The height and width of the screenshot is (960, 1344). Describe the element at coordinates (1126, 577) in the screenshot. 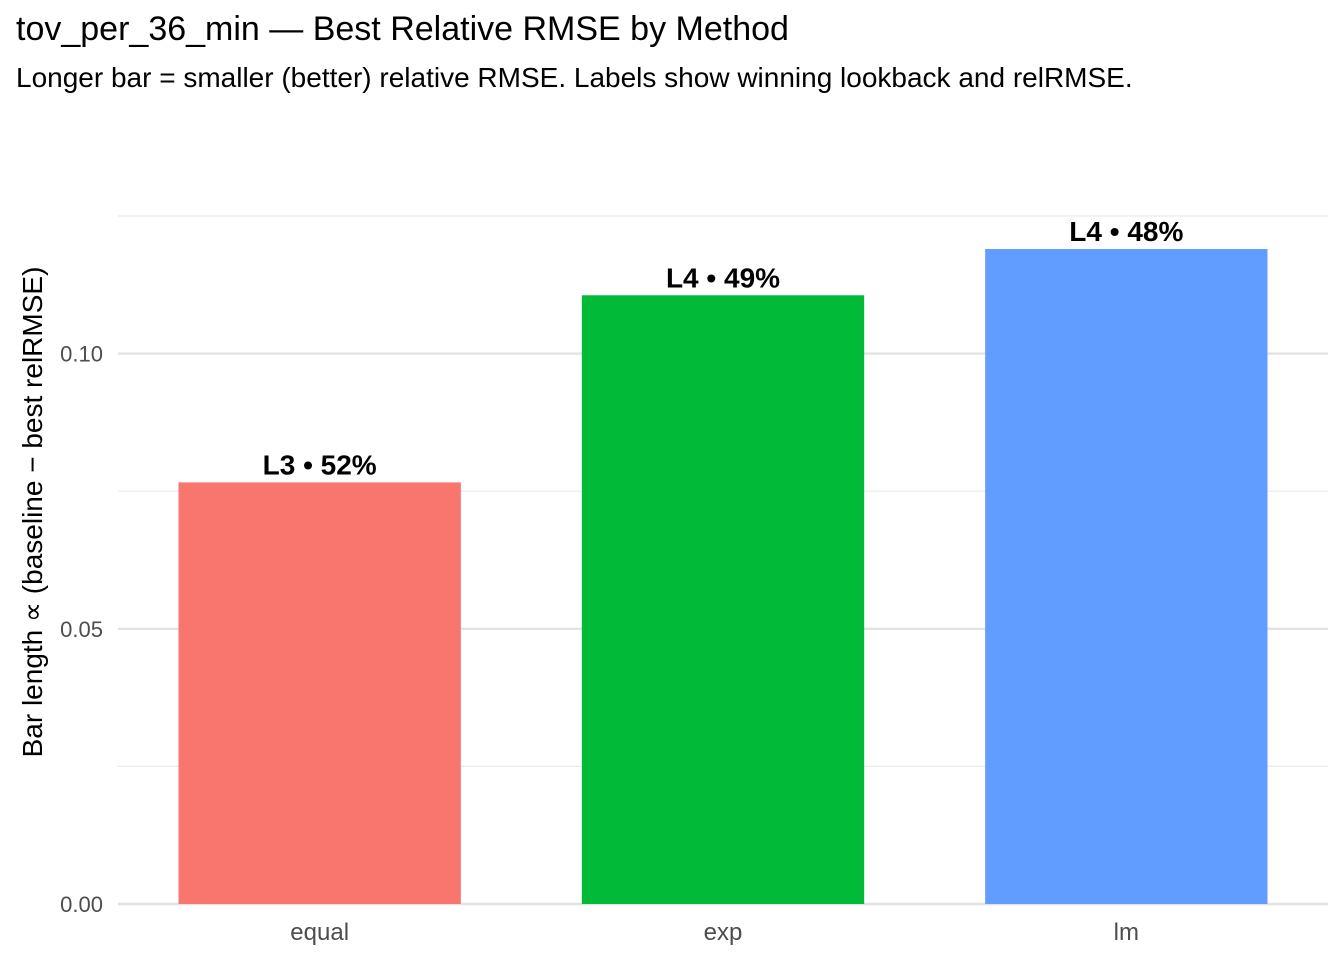

I see `bar-lm` at that location.